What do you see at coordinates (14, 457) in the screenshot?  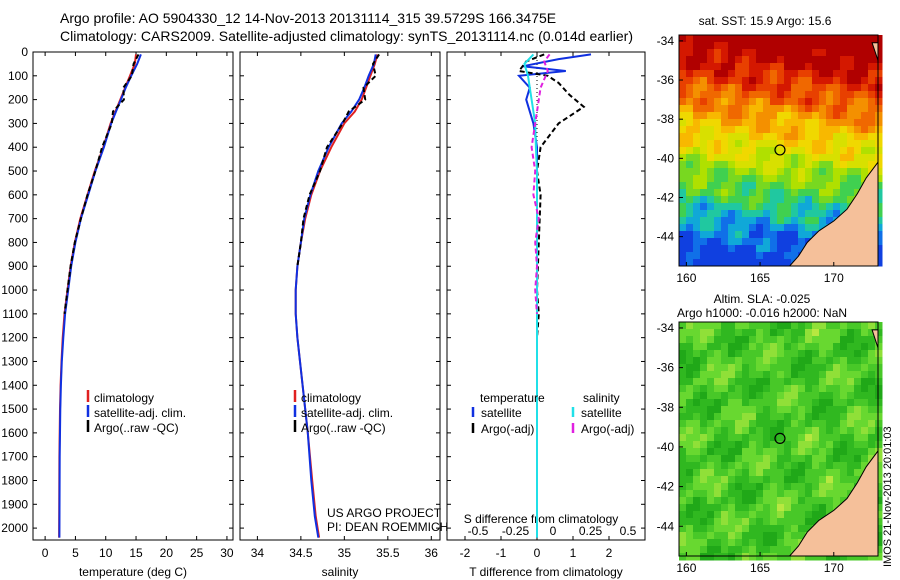 I see `y-tick-label: 1700` at bounding box center [14, 457].